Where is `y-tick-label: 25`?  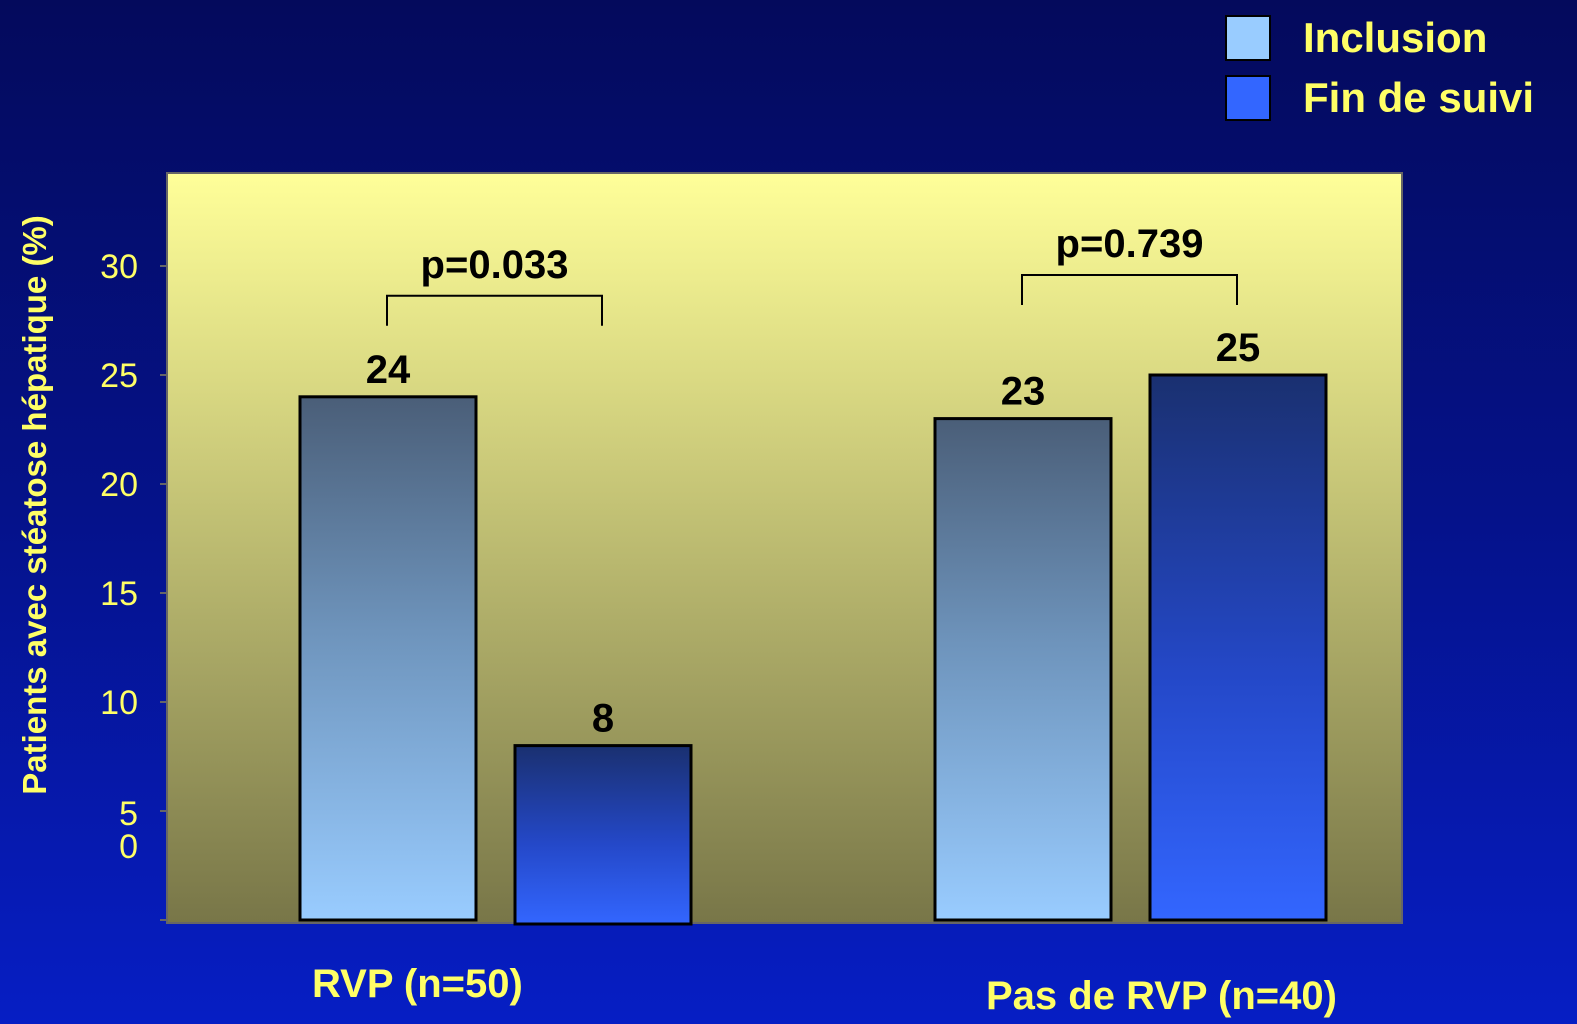
y-tick-label: 25 is located at coordinates (119, 376).